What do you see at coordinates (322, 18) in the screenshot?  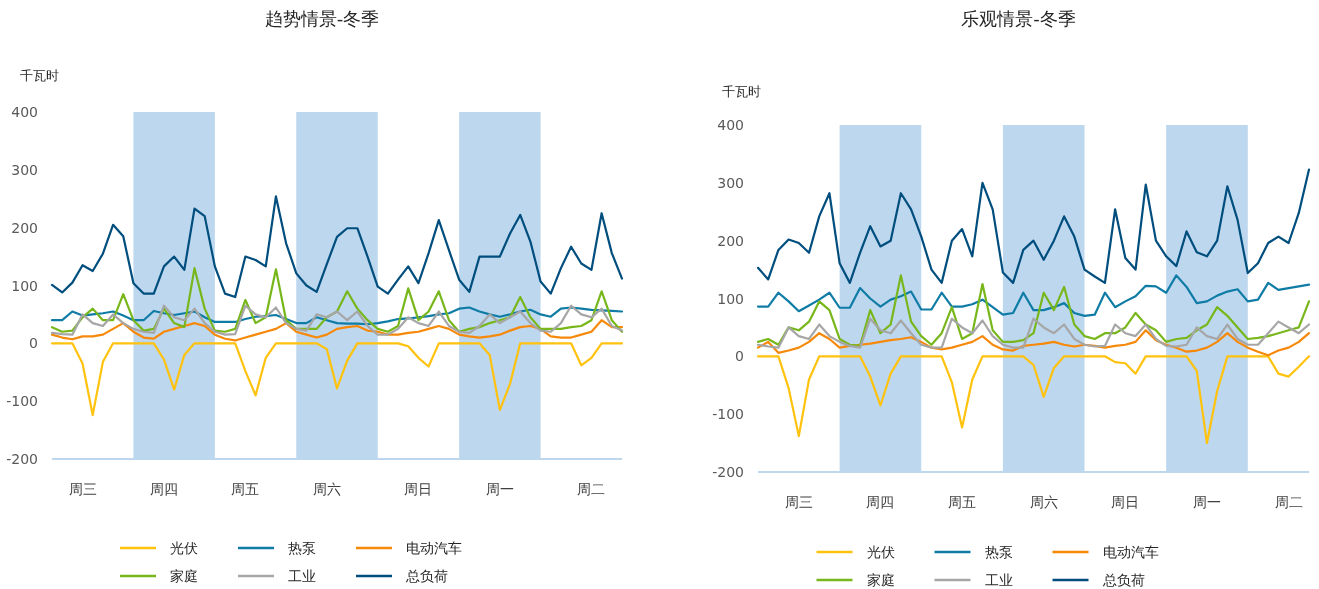 I see `chart-title: 趋势情景-冬季` at bounding box center [322, 18].